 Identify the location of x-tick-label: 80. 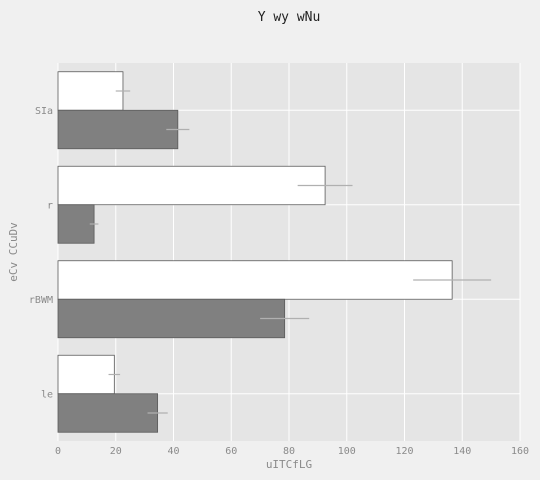
(289, 451).